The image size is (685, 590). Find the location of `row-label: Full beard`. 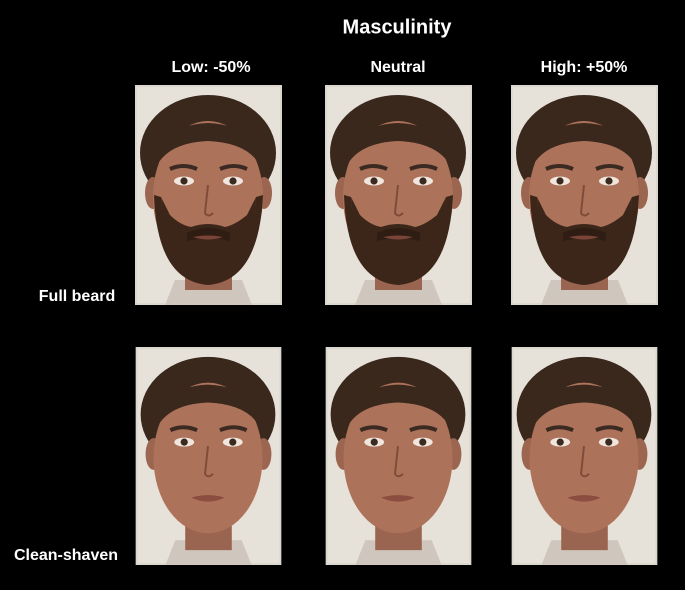

row-label: Full beard is located at coordinates (77, 296).